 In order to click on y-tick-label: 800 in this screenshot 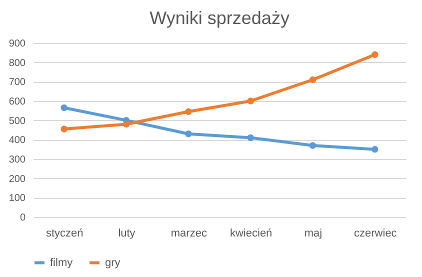, I will do `click(17, 63)`.